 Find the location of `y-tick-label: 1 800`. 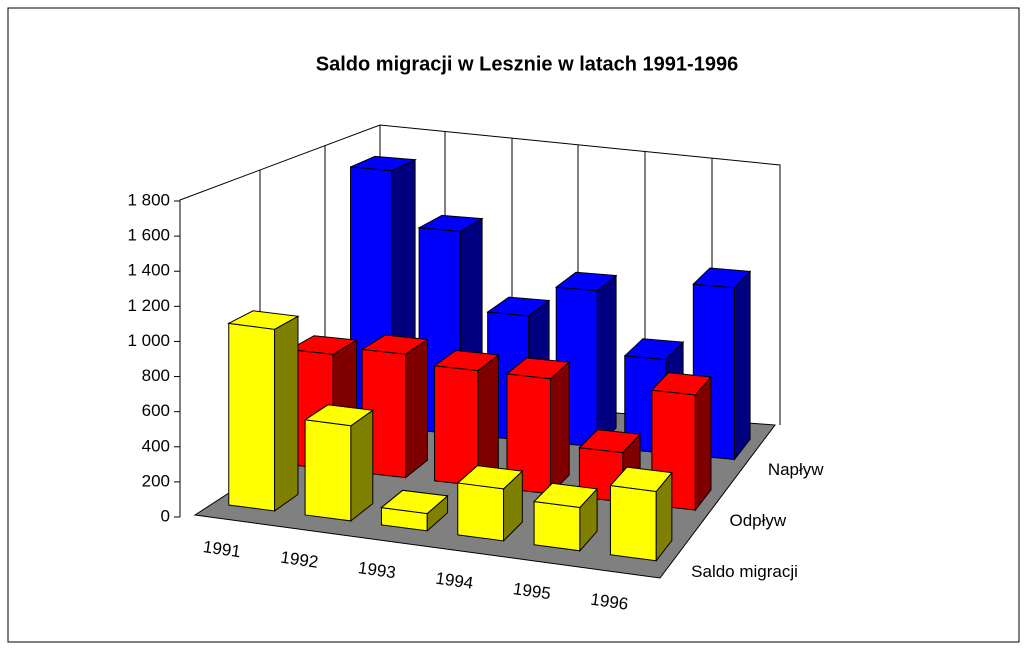

y-tick-label: 1 800 is located at coordinates (148, 199).